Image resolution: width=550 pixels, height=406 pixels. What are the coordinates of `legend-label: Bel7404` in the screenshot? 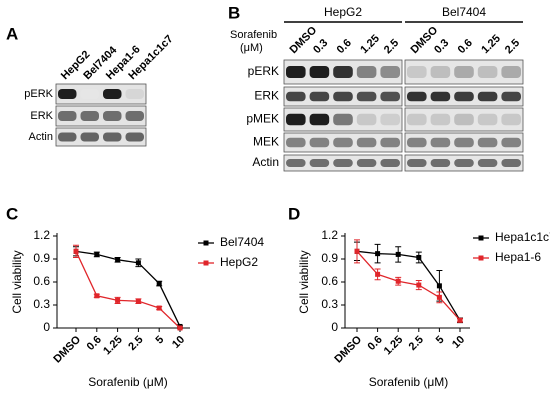 It's located at (242, 242).